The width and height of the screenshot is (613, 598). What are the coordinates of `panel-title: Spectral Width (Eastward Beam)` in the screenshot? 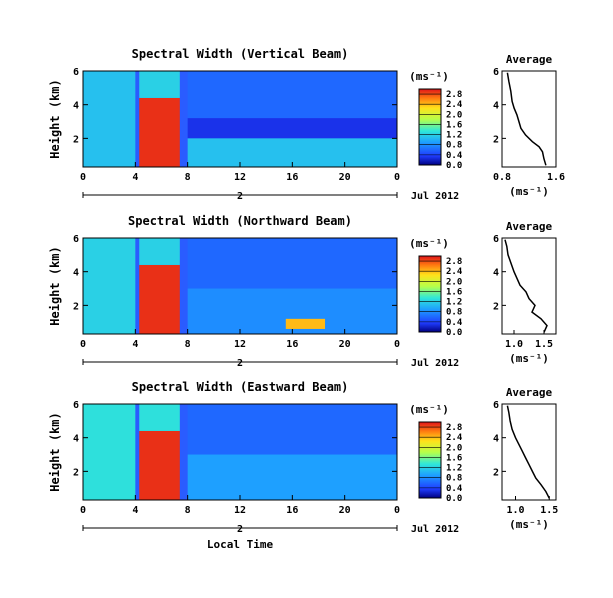 It's located at (240, 387).